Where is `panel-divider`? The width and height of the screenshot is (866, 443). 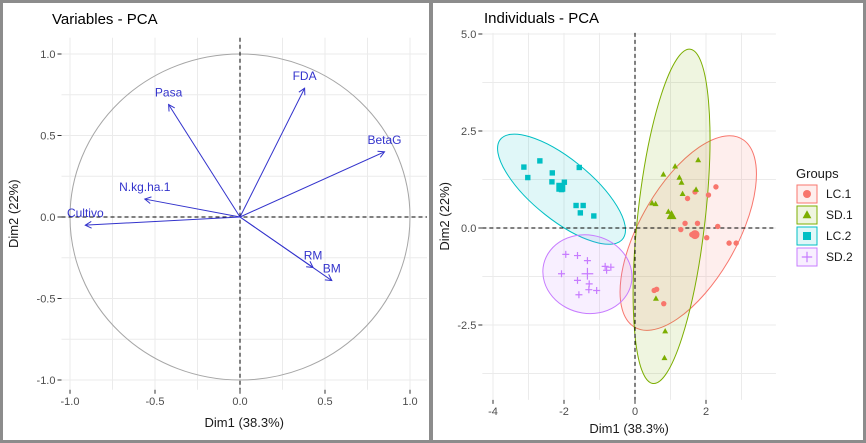
panel-divider is located at coordinates (431, 221).